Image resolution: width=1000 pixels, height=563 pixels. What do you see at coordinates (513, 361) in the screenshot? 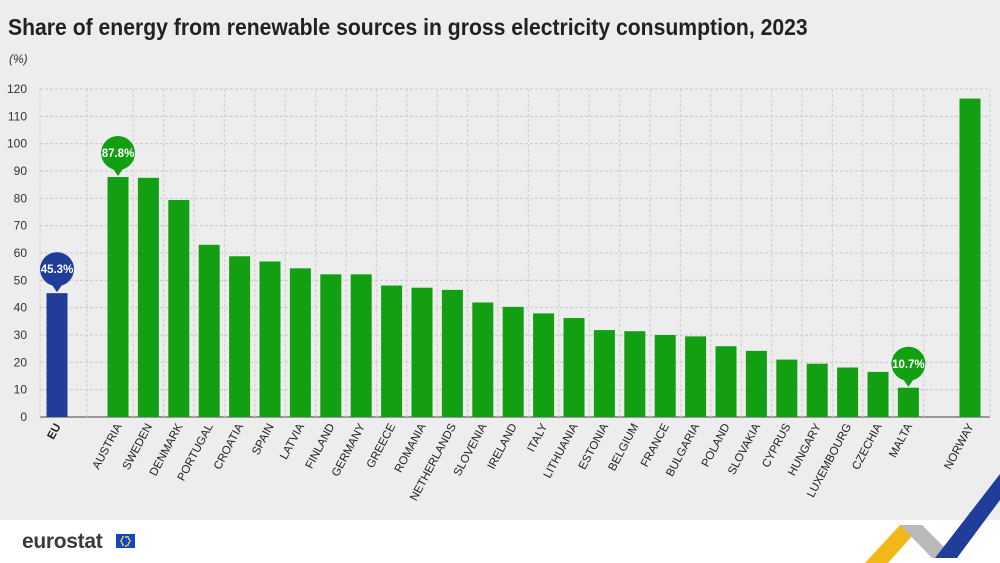
I see `bar-ireland` at bounding box center [513, 361].